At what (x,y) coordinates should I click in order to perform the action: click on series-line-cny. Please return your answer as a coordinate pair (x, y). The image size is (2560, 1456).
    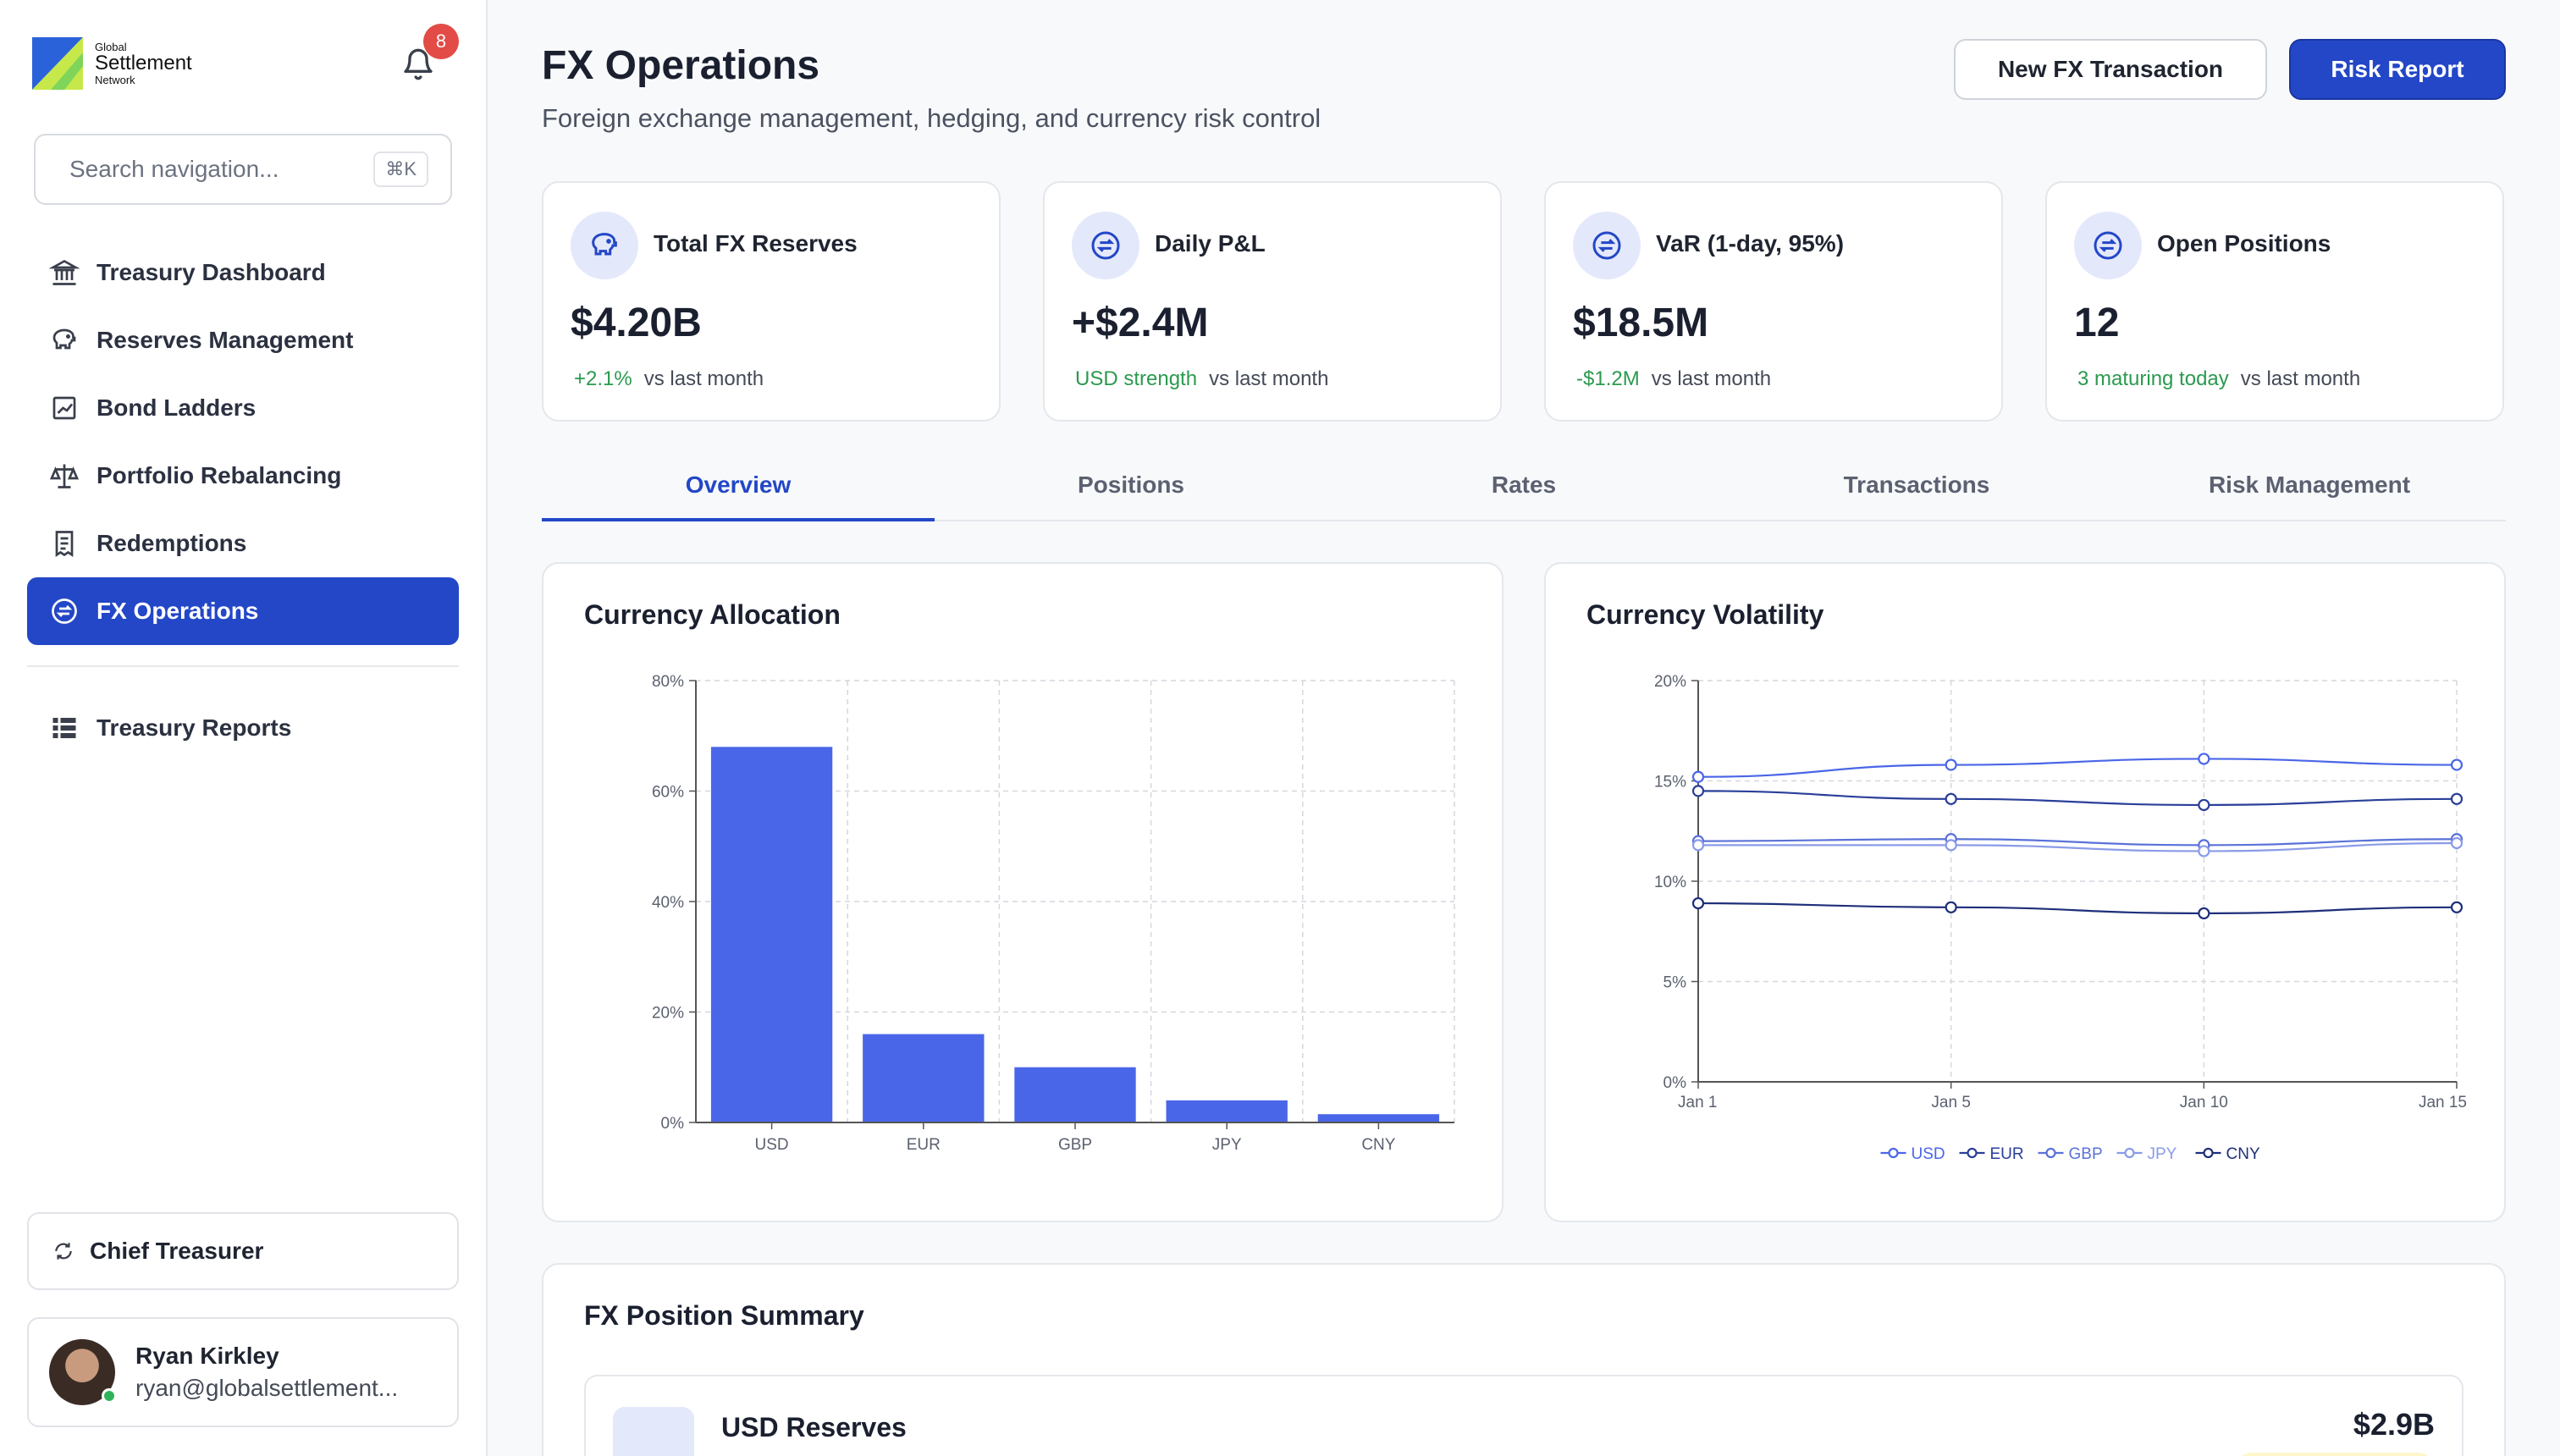
    Looking at the image, I should click on (2077, 909).